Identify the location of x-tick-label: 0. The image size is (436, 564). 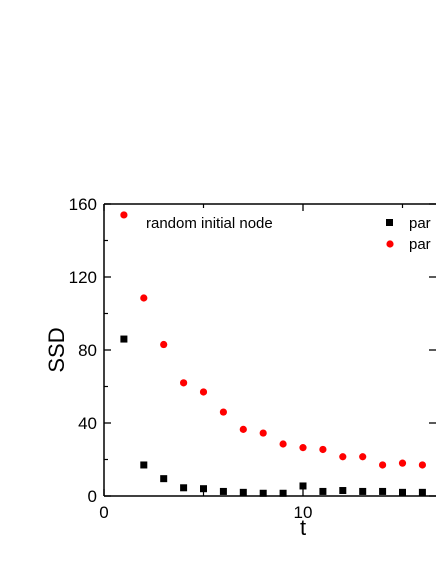
(103, 512).